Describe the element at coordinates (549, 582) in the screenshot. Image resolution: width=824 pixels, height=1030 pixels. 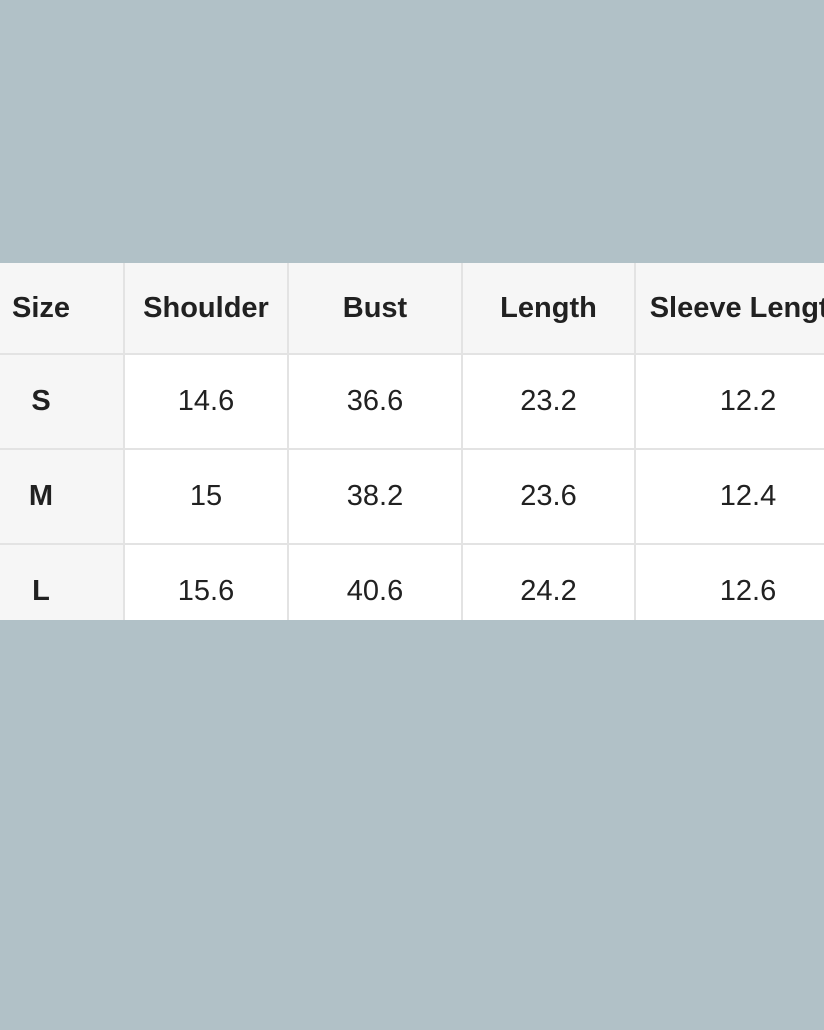
I see `length-value-cell: 24.2` at that location.